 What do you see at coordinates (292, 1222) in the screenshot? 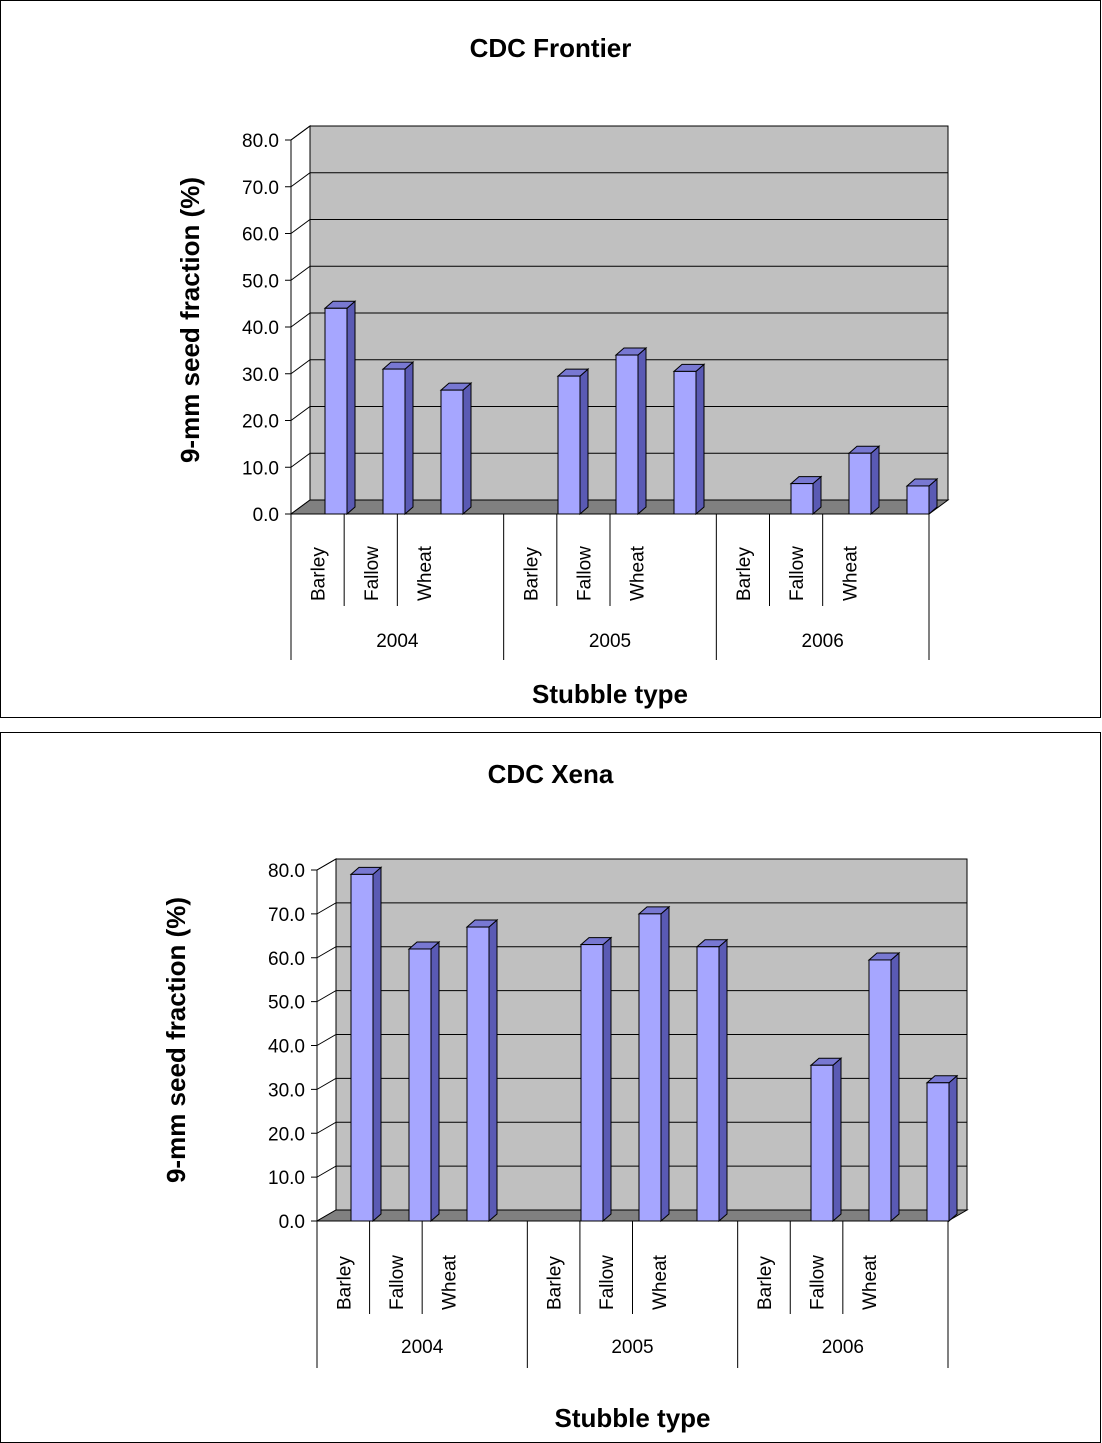
I see `y-tick-label: 0.0` at bounding box center [292, 1222].